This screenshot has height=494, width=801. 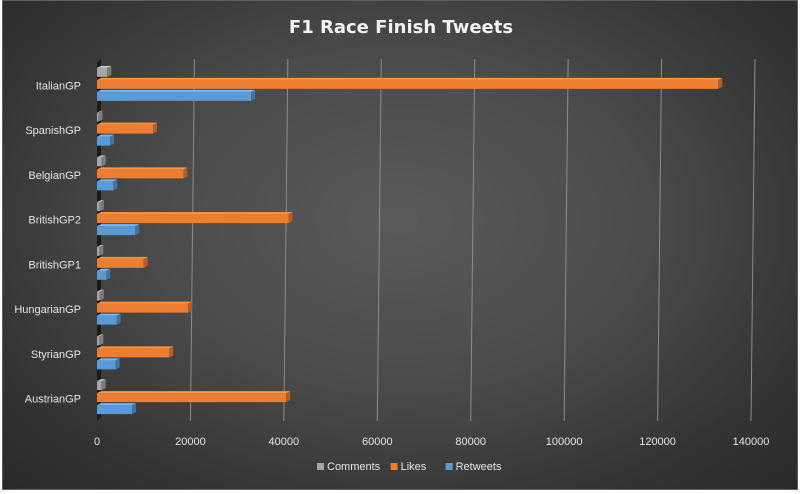 What do you see at coordinates (176, 95) in the screenshot?
I see `bar-retweets-italiangp` at bounding box center [176, 95].